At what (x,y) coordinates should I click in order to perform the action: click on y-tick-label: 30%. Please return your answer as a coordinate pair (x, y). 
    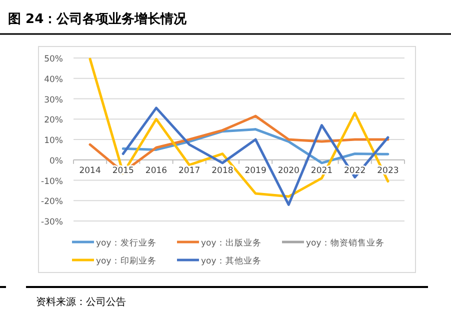
    Looking at the image, I should click on (53, 100).